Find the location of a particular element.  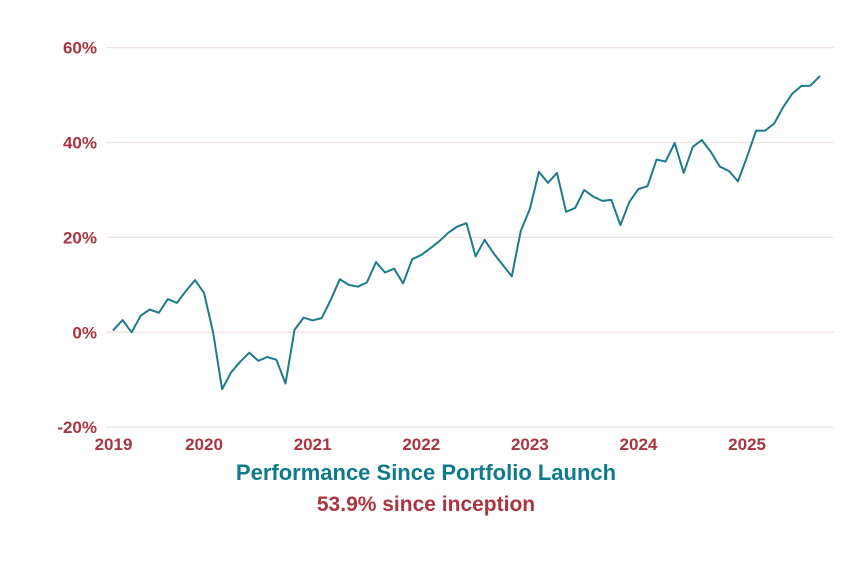

x-axis-labels: 2019 2020 2021 2022 2023 2024 2025 is located at coordinates (430, 444).